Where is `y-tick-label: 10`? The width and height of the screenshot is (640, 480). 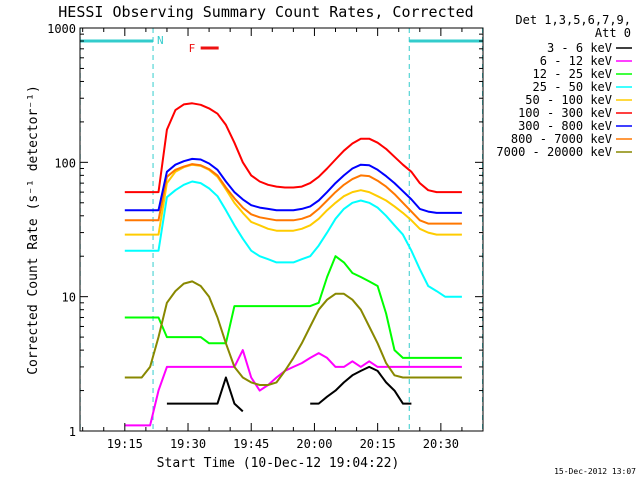
y-tick-label: 10 is located at coordinates (69, 298).